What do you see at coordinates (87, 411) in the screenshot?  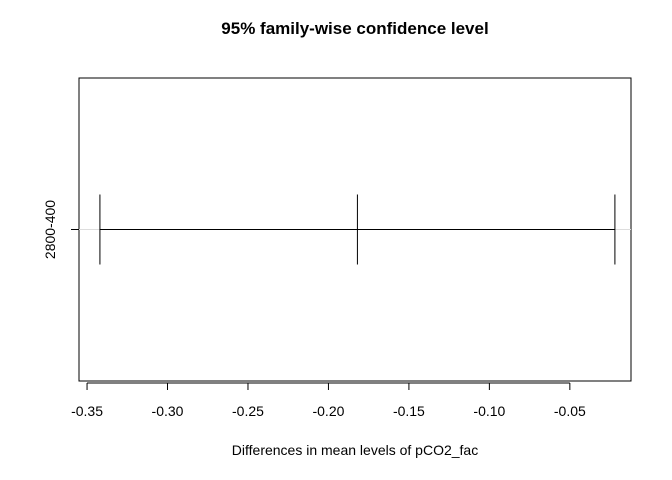 I see `x-tick-label: -0.35` at bounding box center [87, 411].